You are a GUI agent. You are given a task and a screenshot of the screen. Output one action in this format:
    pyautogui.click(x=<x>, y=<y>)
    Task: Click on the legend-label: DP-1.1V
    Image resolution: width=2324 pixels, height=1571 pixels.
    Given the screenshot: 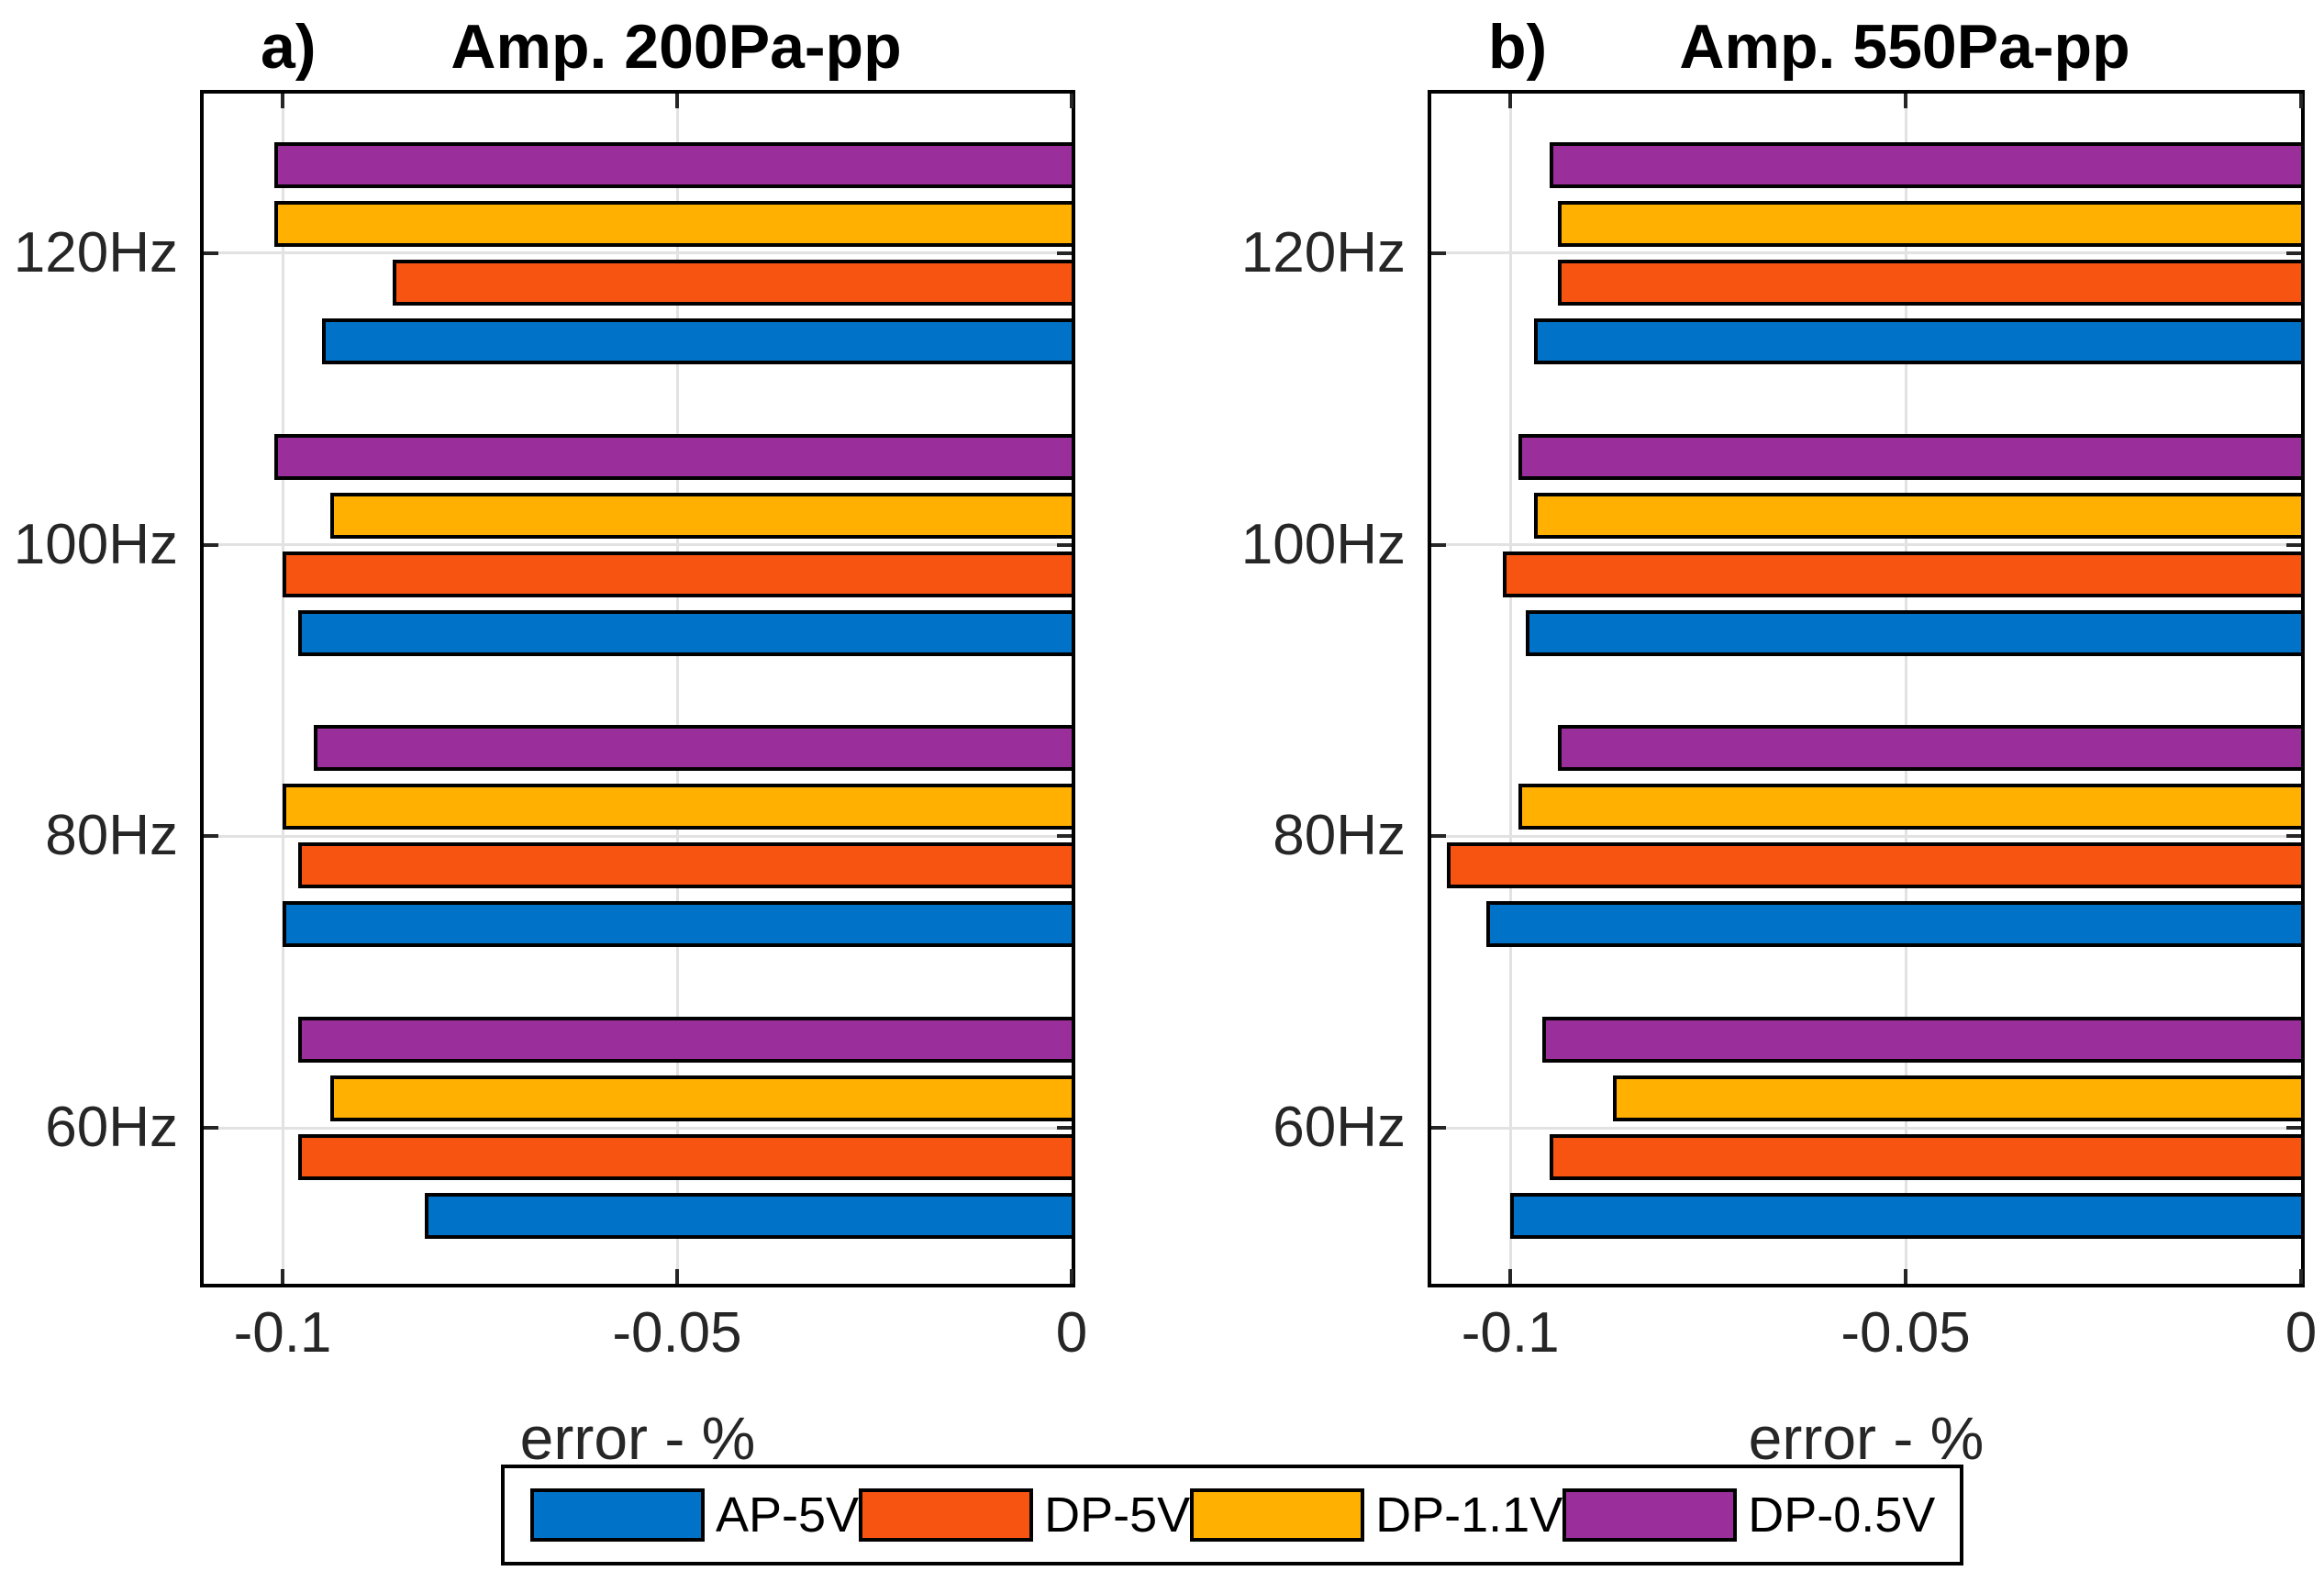 What is the action you would take?
    pyautogui.click(x=1469, y=1515)
    